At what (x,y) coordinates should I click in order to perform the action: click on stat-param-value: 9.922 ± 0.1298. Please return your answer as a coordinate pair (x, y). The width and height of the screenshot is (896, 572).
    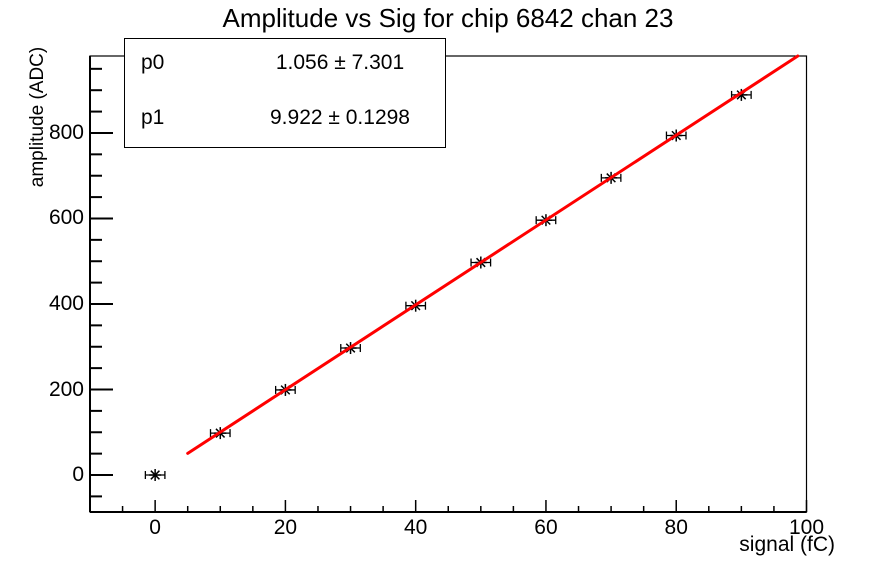
    Looking at the image, I should click on (340, 117).